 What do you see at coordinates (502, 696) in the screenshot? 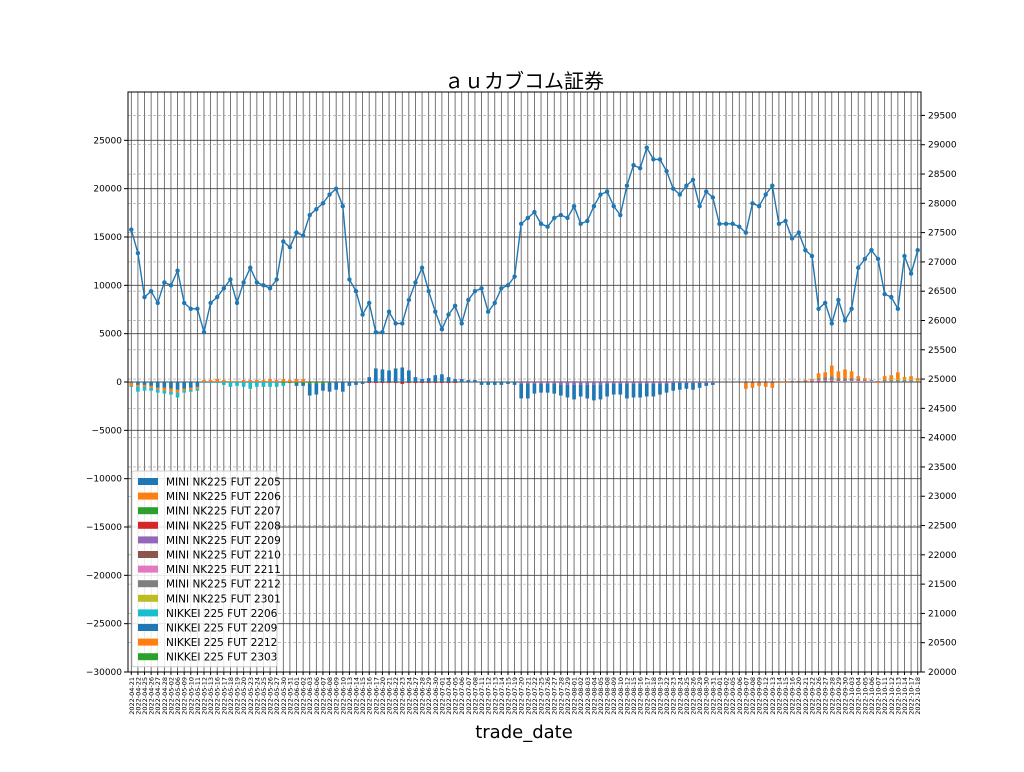
I see `x-tick-label: 2022-07-14` at bounding box center [502, 696].